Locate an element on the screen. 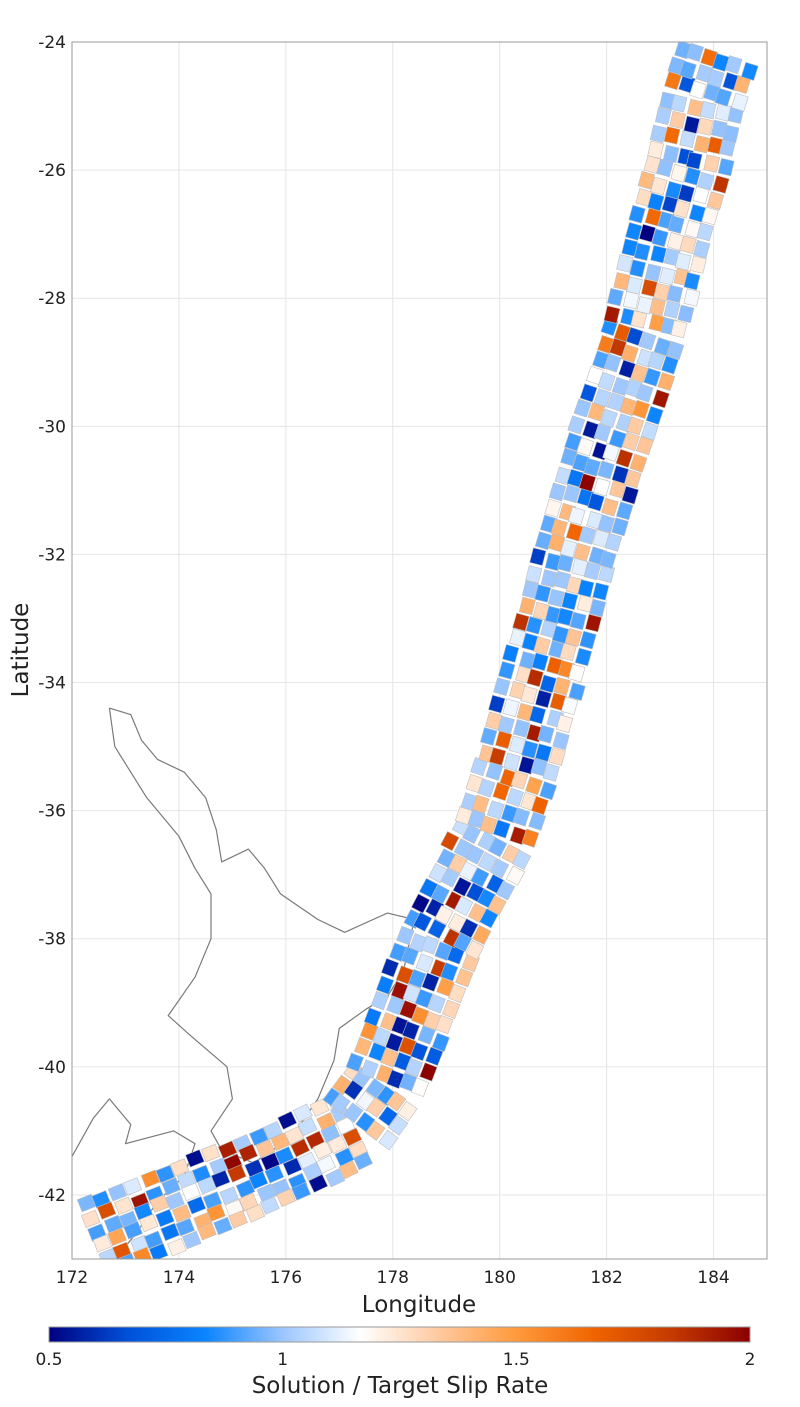 This screenshot has height=1407, width=800. x-tick-label: 172 is located at coordinates (72, 1278).